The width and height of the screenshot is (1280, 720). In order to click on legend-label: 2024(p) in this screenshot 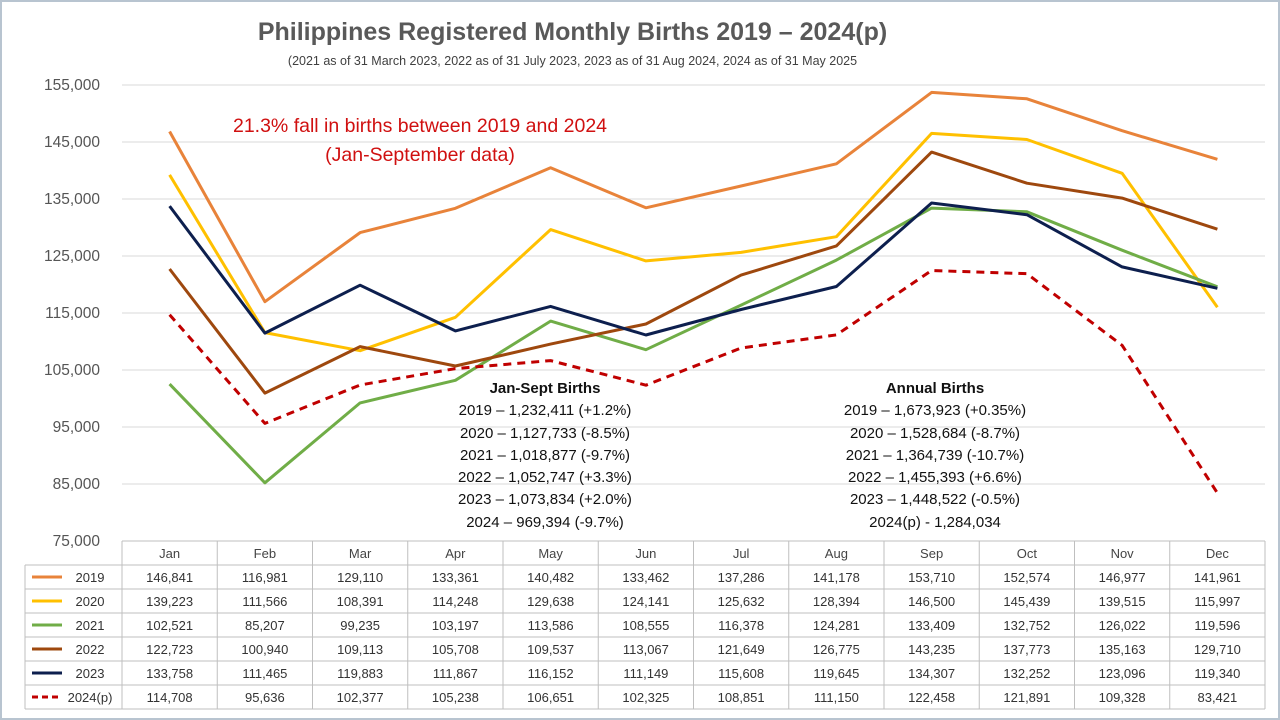, I will do `click(90, 697)`.